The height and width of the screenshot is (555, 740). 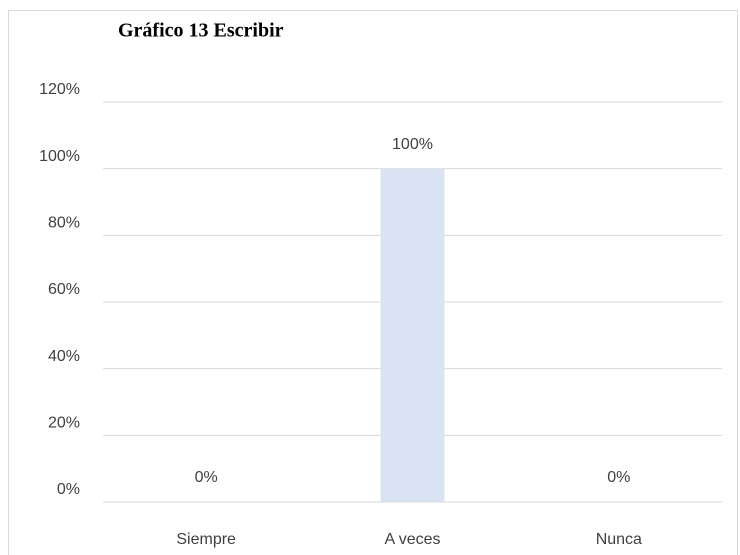 I want to click on y-tick-label: 80%, so click(x=64, y=223).